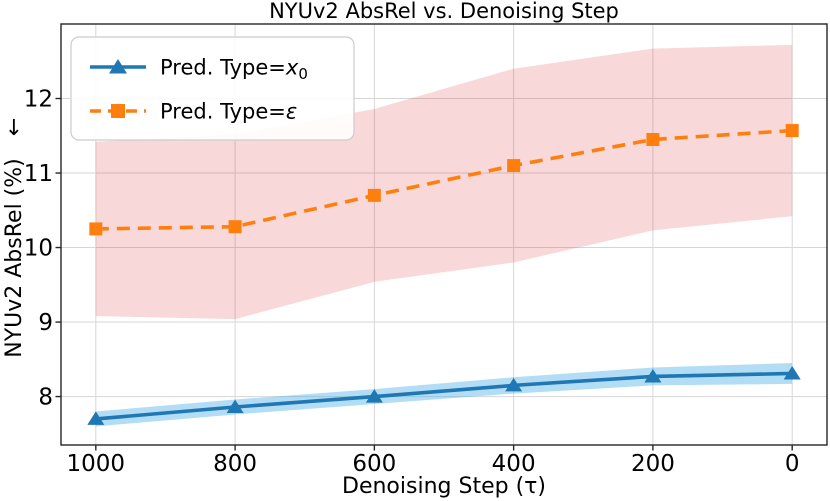 This screenshot has height=501, width=830. Describe the element at coordinates (653, 464) in the screenshot. I see `x-tick-label: 200` at that location.